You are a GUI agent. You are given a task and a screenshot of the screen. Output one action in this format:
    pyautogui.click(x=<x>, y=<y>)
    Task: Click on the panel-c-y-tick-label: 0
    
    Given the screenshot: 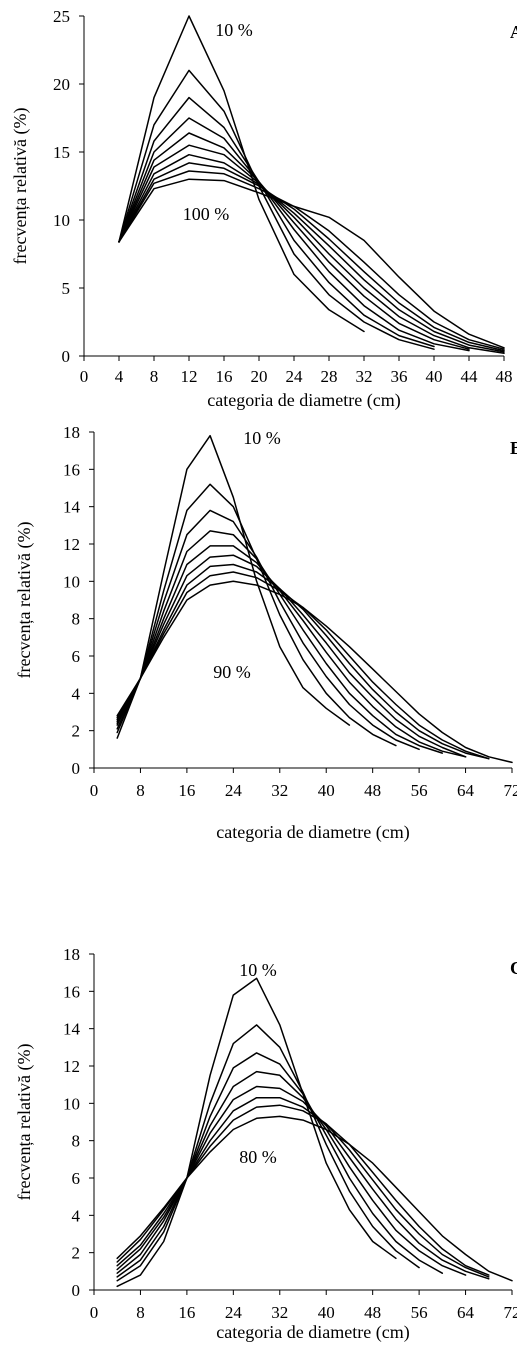 What is the action you would take?
    pyautogui.click(x=76, y=1290)
    